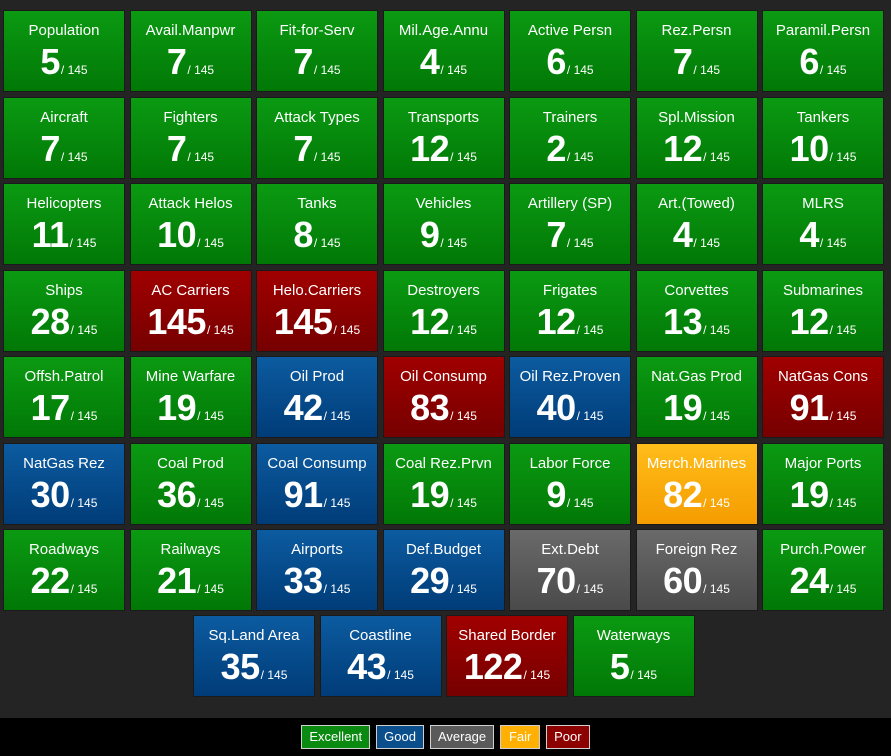  I want to click on tile-oil-rez-proven: Oil Rez.Proven 40/ 145, so click(570, 397).